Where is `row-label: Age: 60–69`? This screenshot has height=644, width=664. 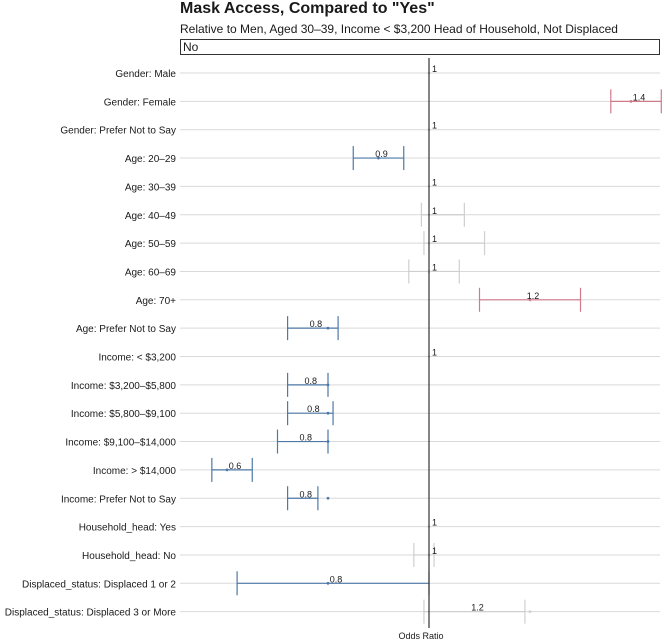
row-label: Age: 60–69 is located at coordinates (151, 272).